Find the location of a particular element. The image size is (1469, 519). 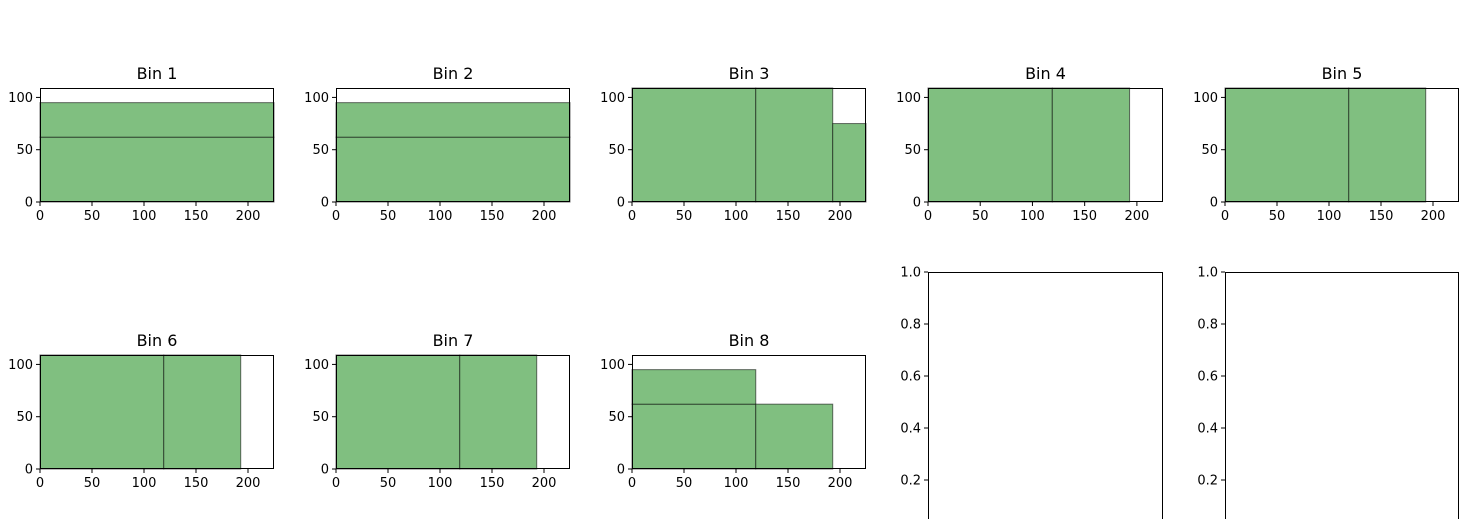

subplot-title: Bin 1 is located at coordinates (157, 73).